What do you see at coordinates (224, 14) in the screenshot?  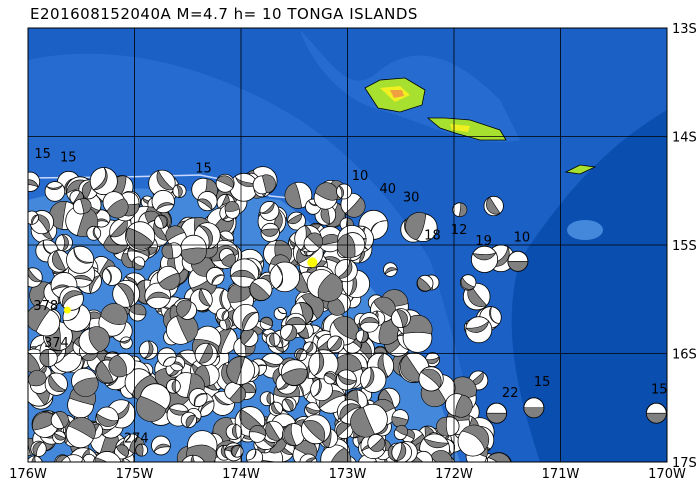 I see `map-title: E201608152040A M=4.7 h= 10 TONGA ISLANDS` at bounding box center [224, 14].